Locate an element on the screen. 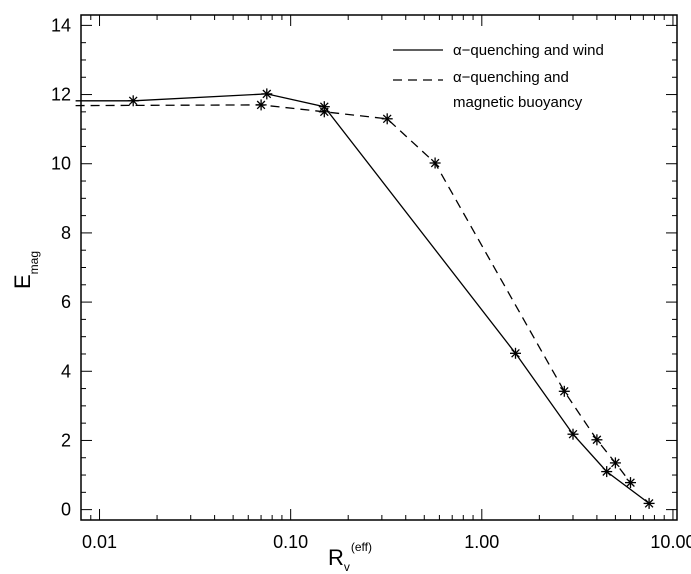 The height and width of the screenshot is (574, 691). y-tick-label: 6 is located at coordinates (66, 302).